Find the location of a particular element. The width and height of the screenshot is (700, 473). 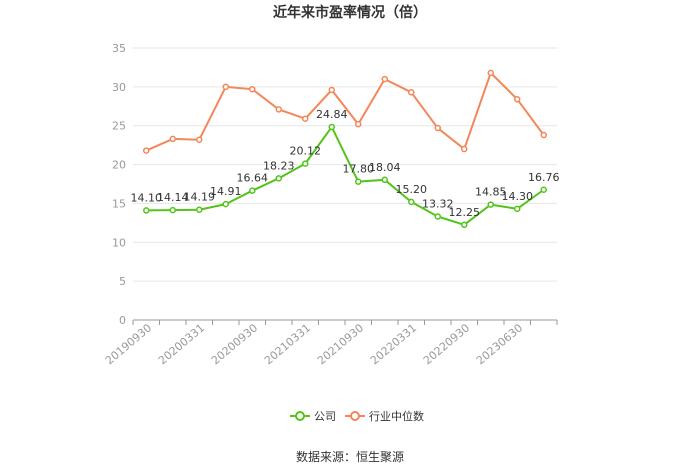

data-label: 14.19 is located at coordinates (200, 197).